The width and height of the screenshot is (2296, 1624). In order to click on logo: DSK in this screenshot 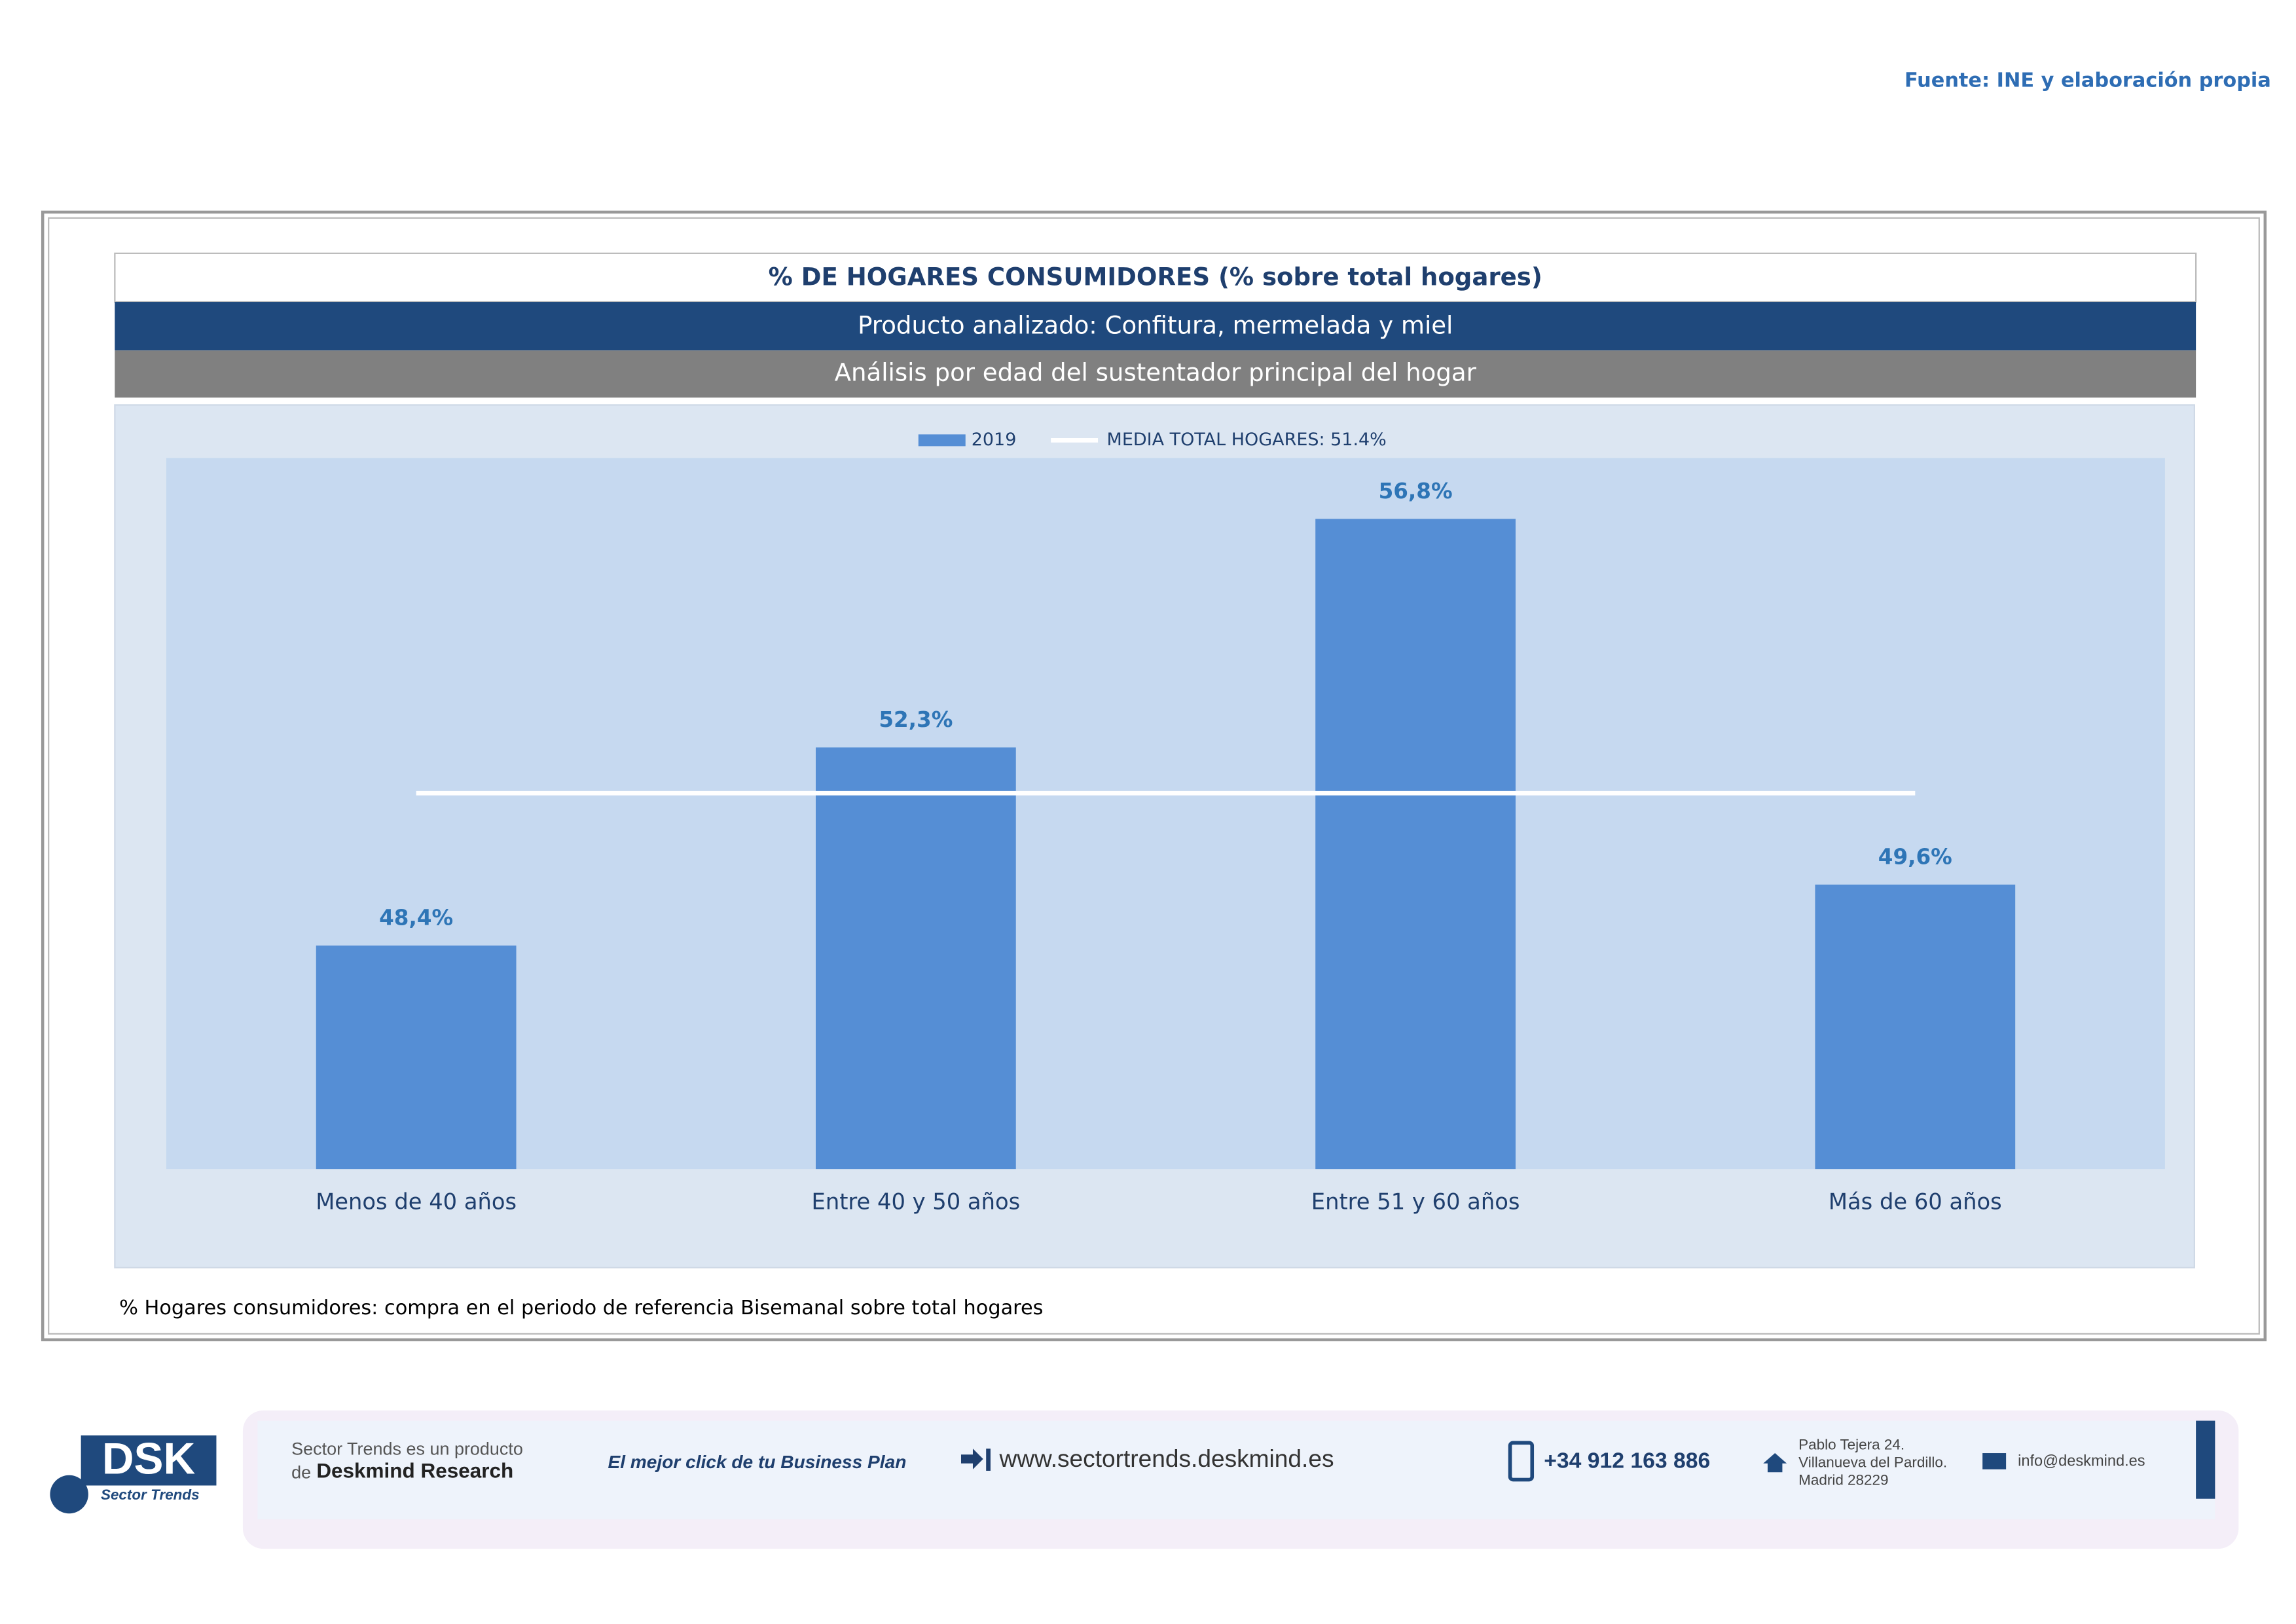, I will do `click(149, 1458)`.